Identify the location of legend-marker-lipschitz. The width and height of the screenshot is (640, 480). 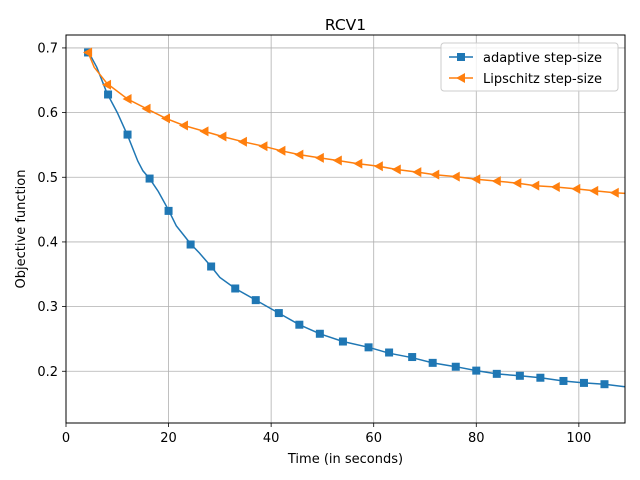
(460, 78).